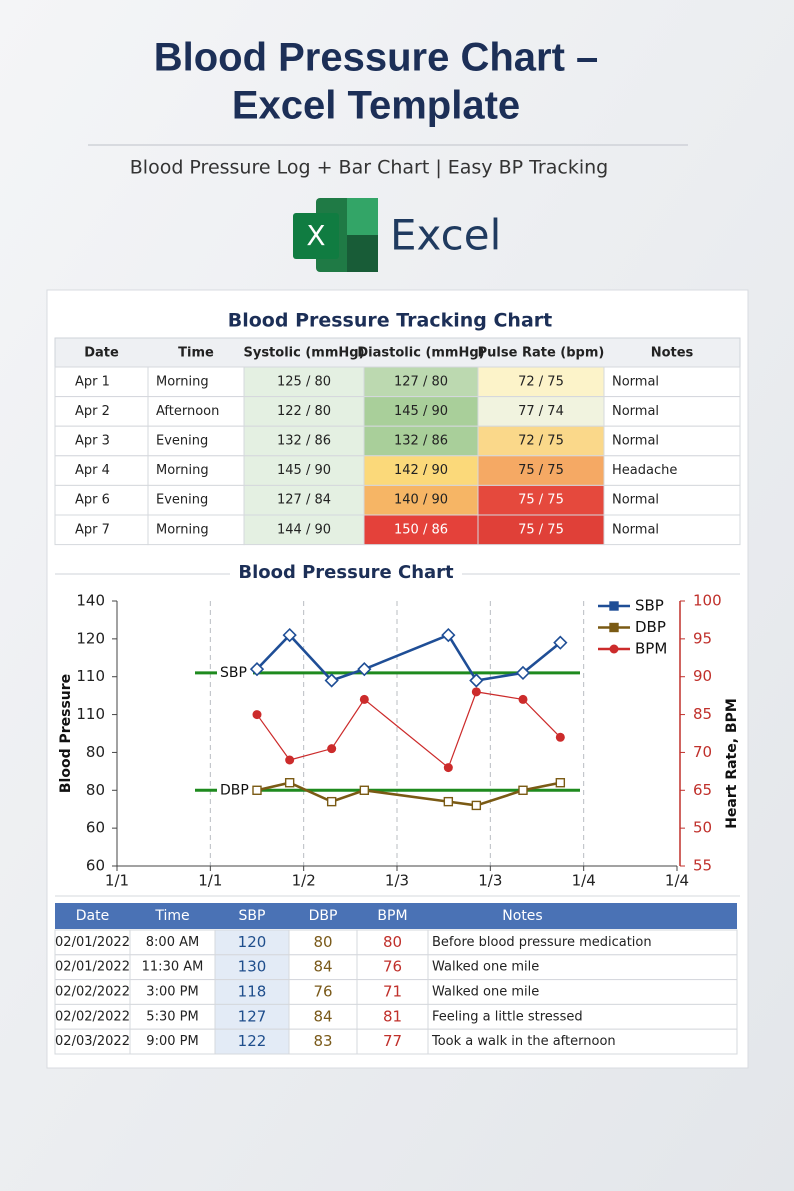  What do you see at coordinates (644, 470) in the screenshot?
I see `table-cell-text: Headache` at bounding box center [644, 470].